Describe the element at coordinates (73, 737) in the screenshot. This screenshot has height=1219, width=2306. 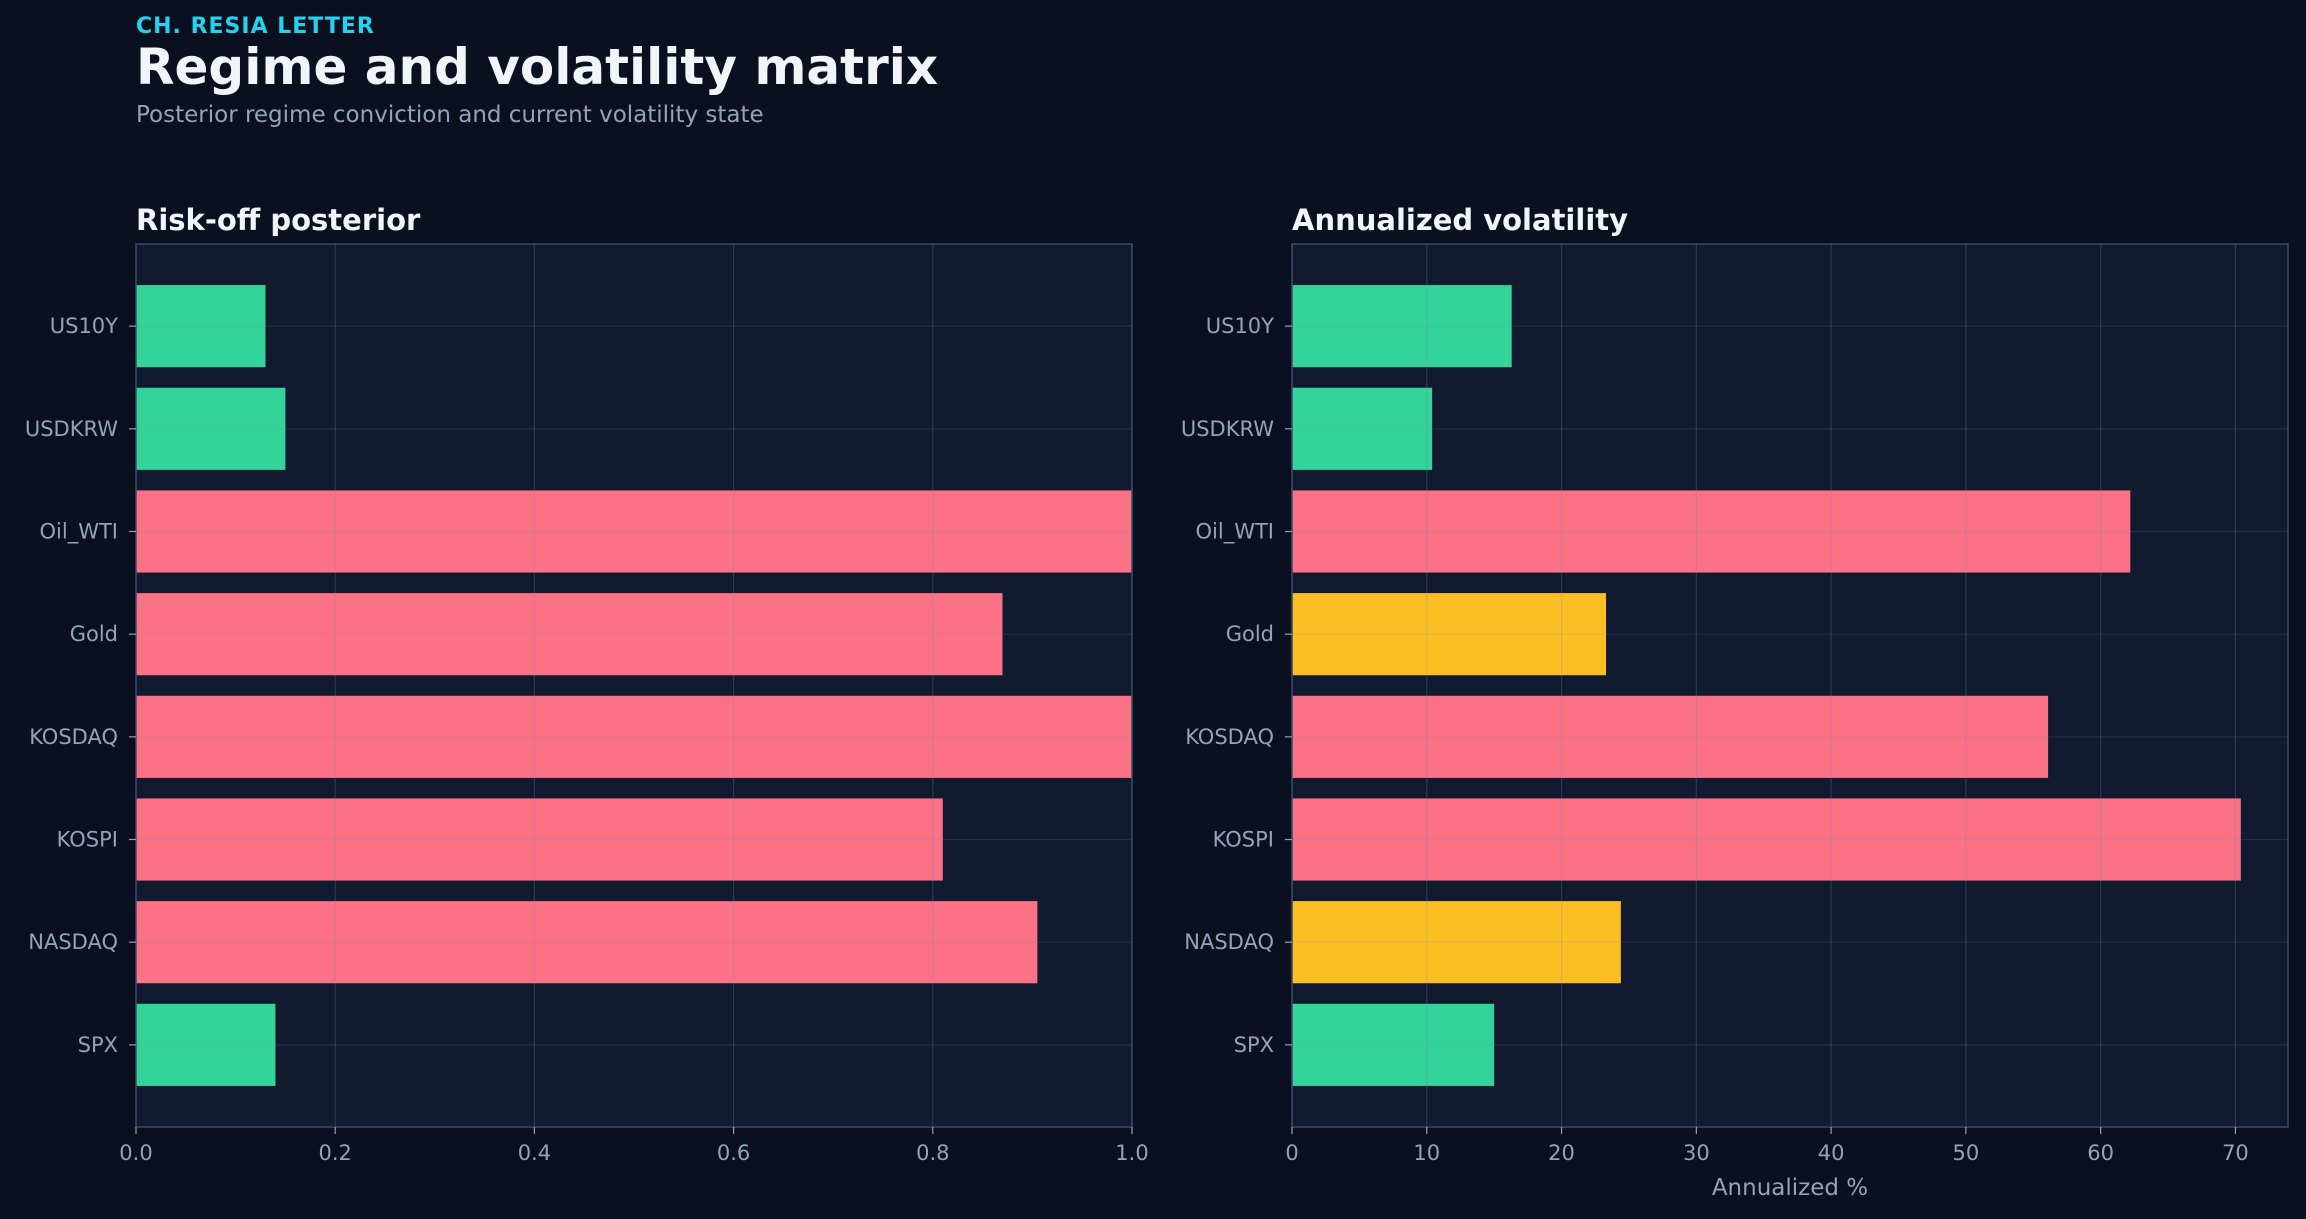
I see `risk-off-category-label: KOSDAQ` at that location.